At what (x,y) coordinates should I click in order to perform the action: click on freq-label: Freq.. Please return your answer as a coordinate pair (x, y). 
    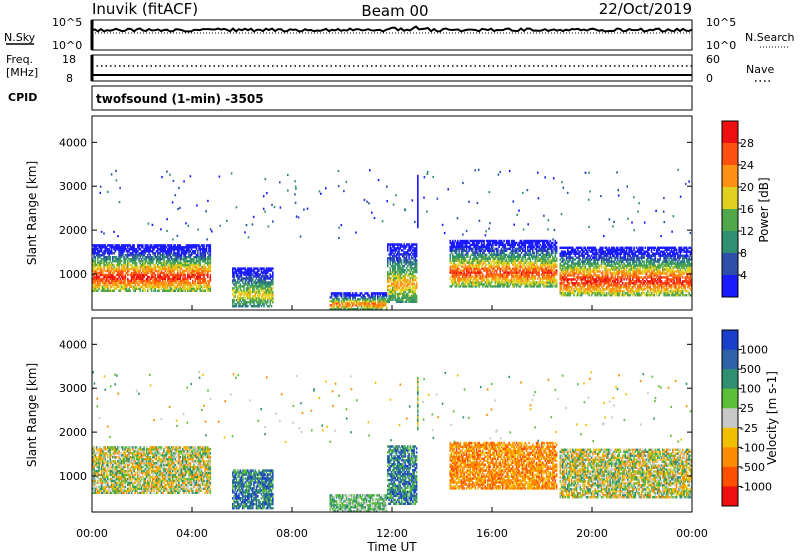
    Looking at the image, I should click on (19, 59).